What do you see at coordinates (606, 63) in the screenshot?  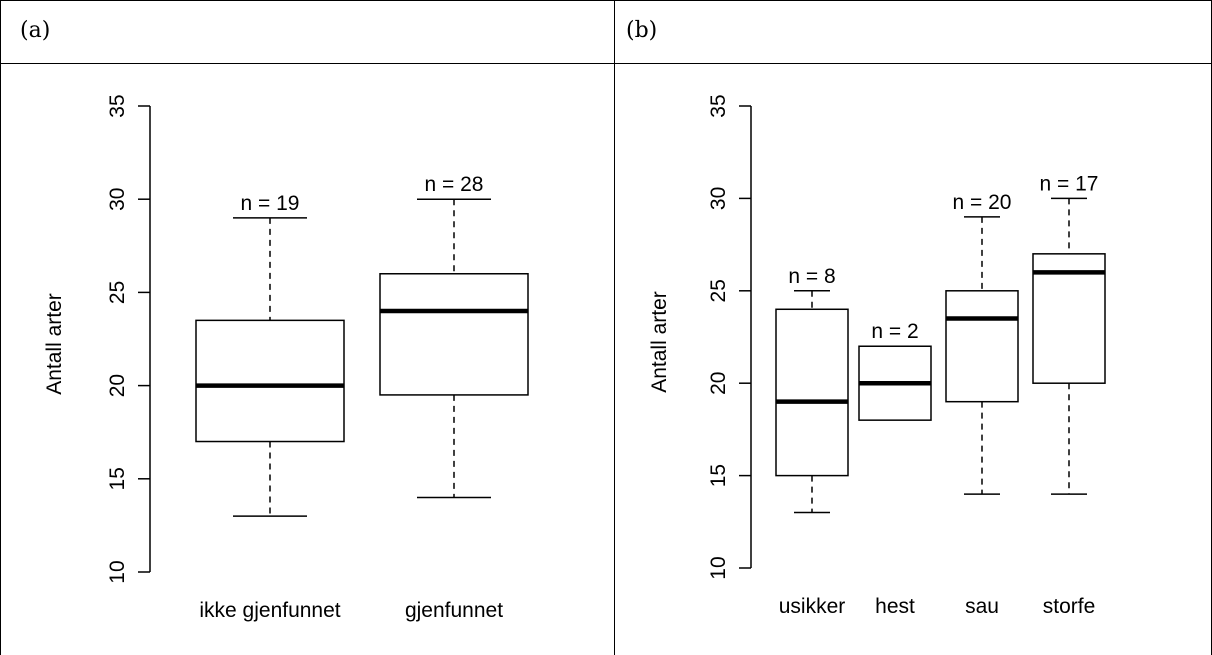 I see `header-separator` at bounding box center [606, 63].